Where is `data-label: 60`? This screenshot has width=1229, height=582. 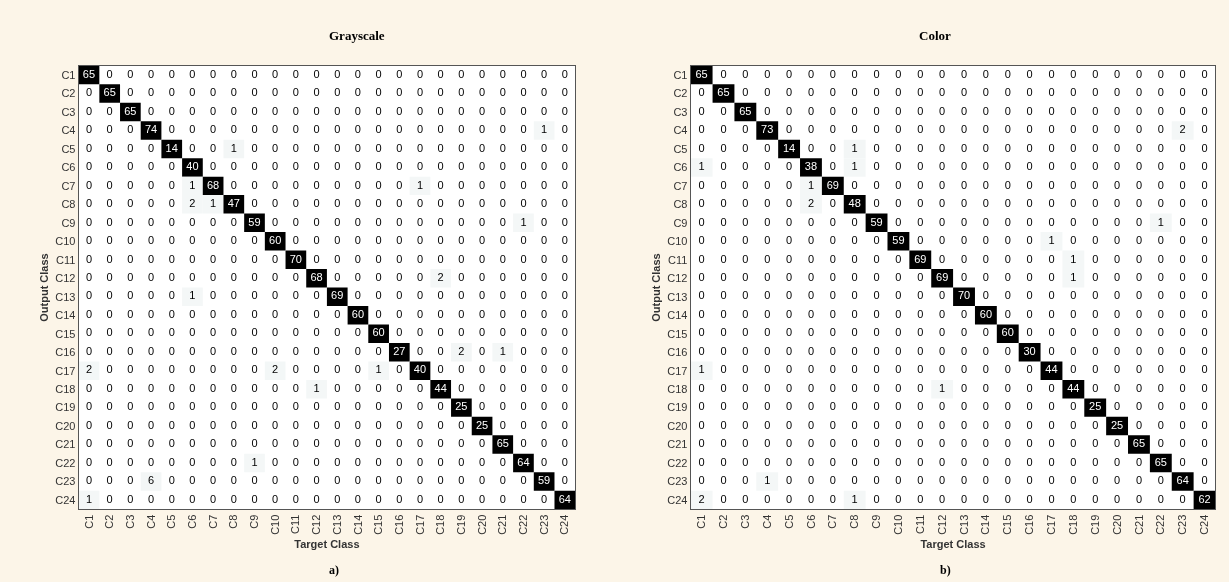
data-label: 60 is located at coordinates (986, 313).